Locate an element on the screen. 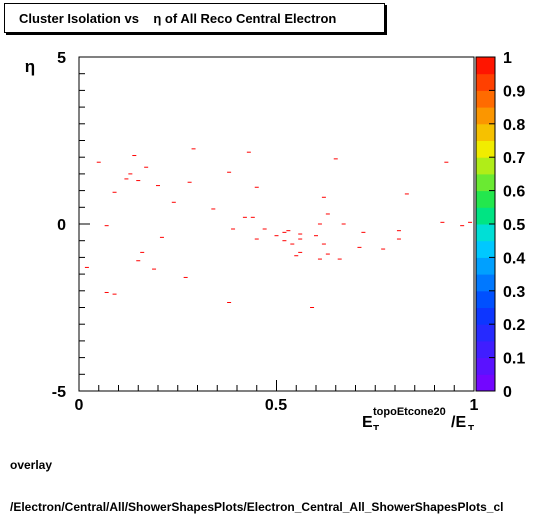  x-axis-label: E T topoEtcone20 /E T is located at coordinates (418, 418).